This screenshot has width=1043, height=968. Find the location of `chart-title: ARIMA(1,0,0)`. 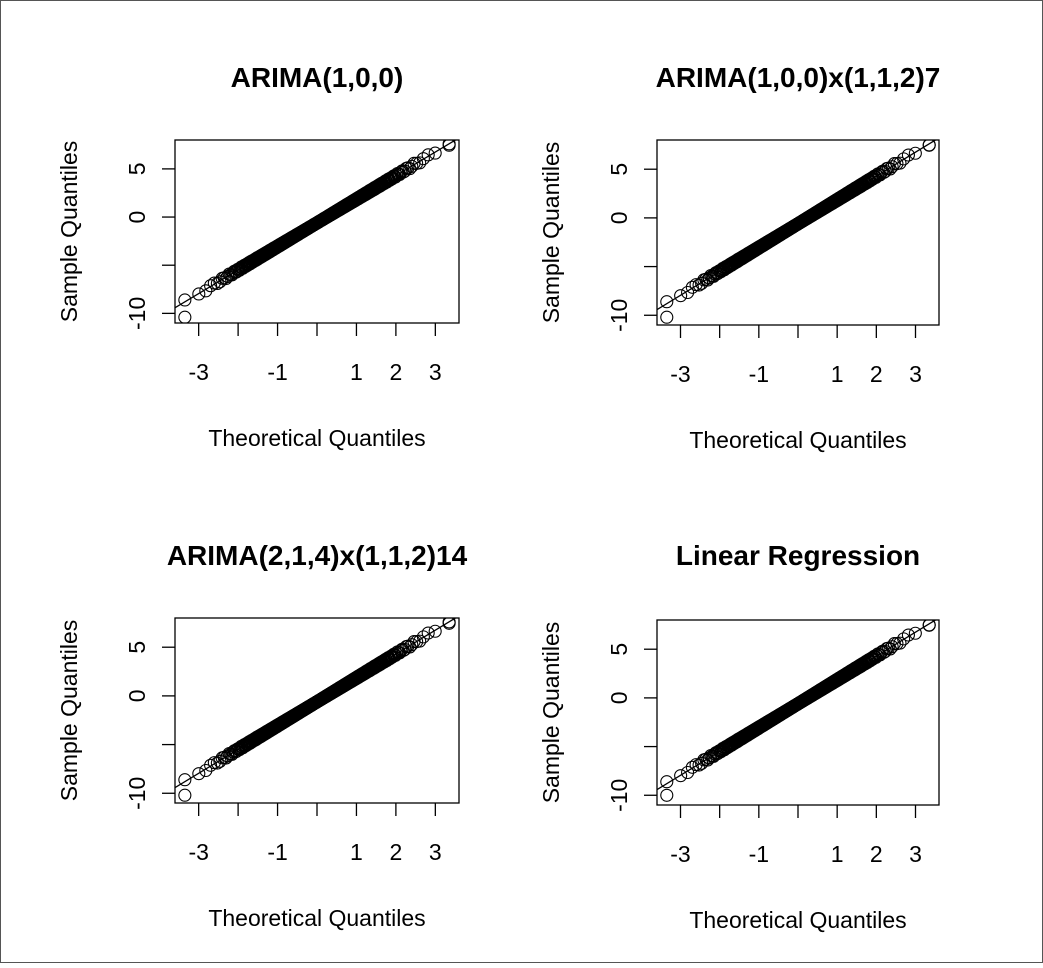

chart-title: ARIMA(1,0,0) is located at coordinates (317, 77).